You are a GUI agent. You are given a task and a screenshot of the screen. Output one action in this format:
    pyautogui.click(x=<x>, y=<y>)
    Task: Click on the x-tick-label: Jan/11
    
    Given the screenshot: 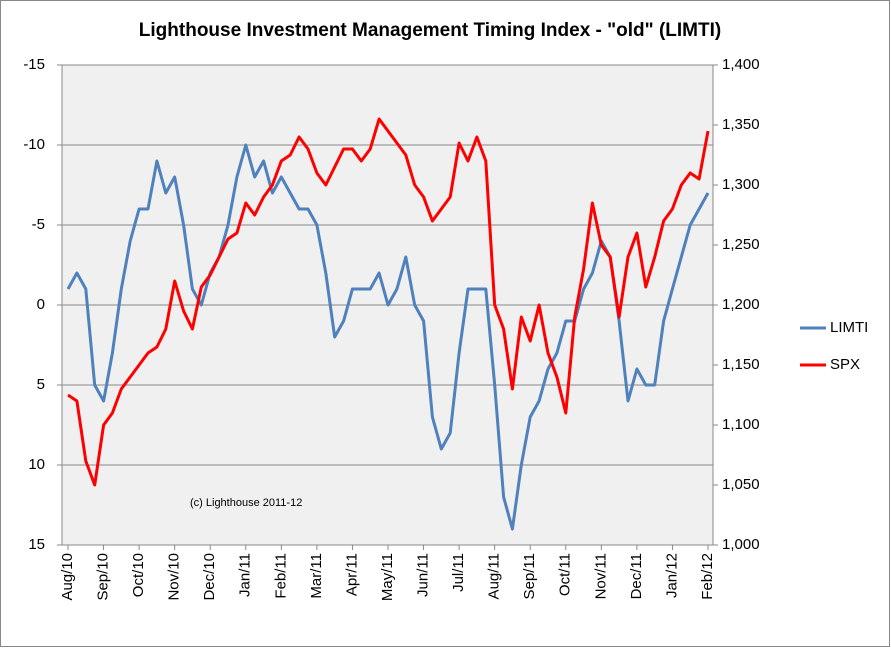 What is the action you would take?
    pyautogui.click(x=245, y=575)
    